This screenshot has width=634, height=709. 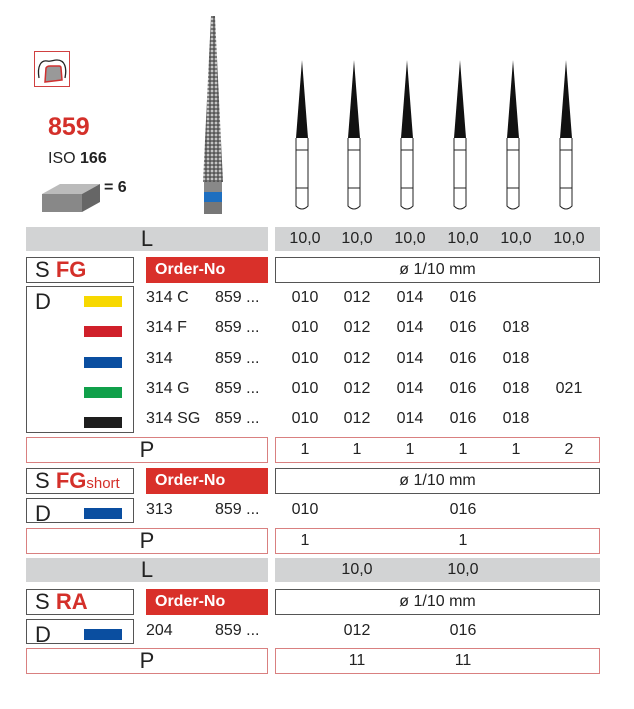 I want to click on package-icon, so click(x=71, y=198).